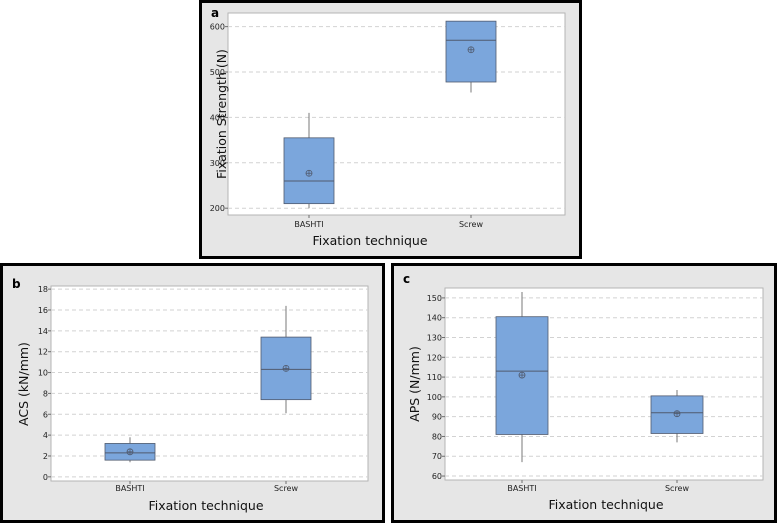 This screenshot has height=523, width=777. I want to click on panel-label: a, so click(215, 13).